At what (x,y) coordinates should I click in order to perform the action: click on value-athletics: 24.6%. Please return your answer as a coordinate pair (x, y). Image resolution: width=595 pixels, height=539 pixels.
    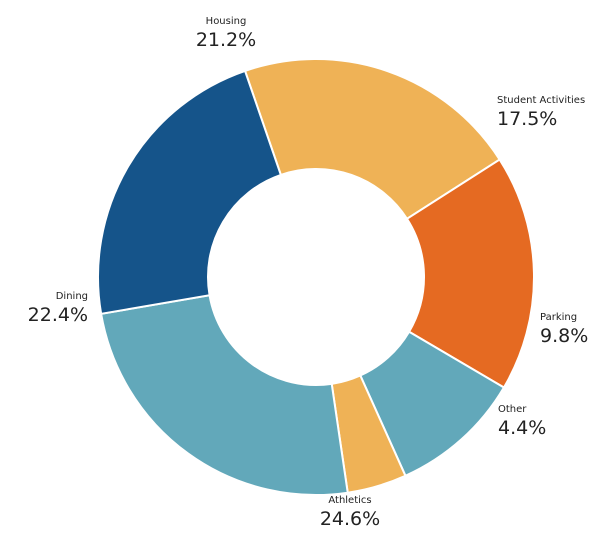
    Looking at the image, I should click on (350, 519).